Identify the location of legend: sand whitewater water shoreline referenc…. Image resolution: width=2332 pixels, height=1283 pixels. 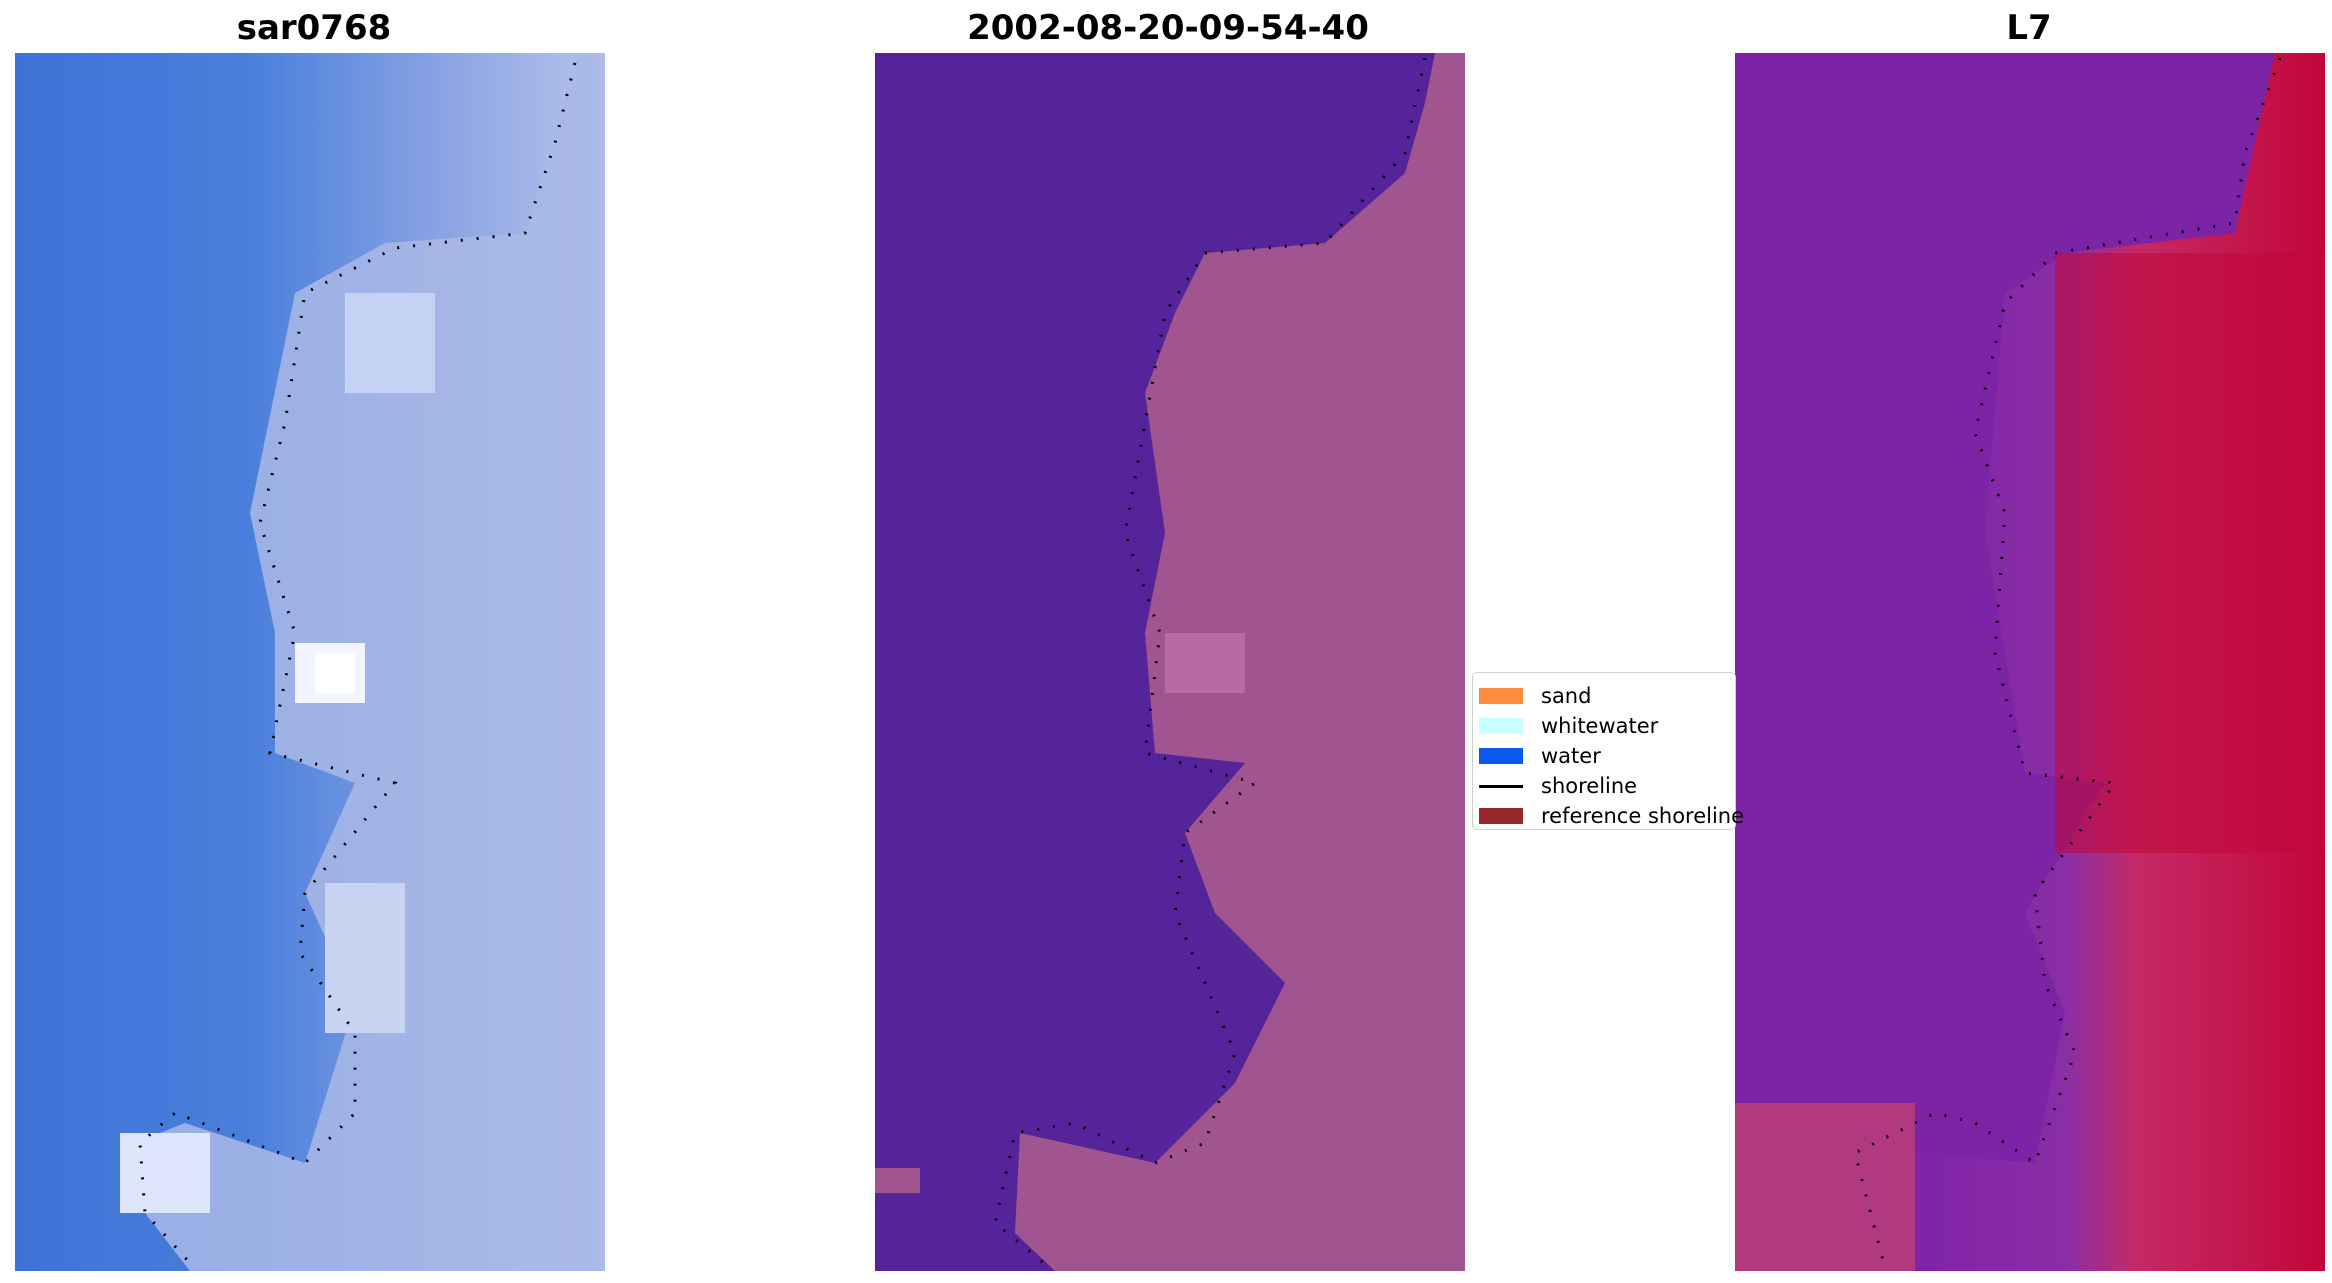
(1608, 751).